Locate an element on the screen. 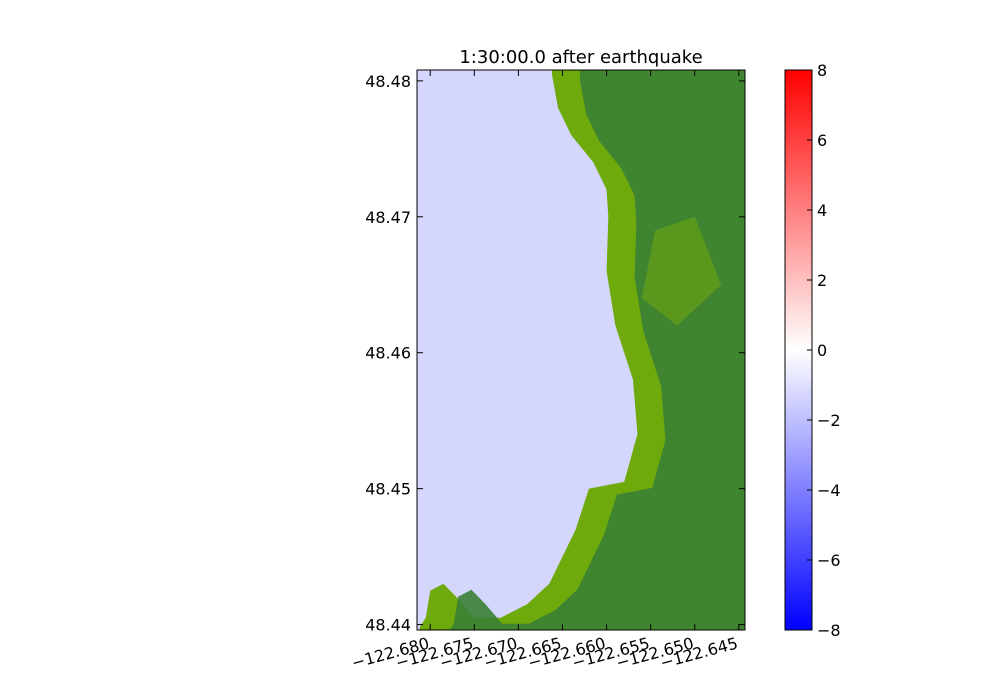  colorbar-axis: 8 6 4 2 0 −2 −4 −6 −8 is located at coordinates (824, 350).